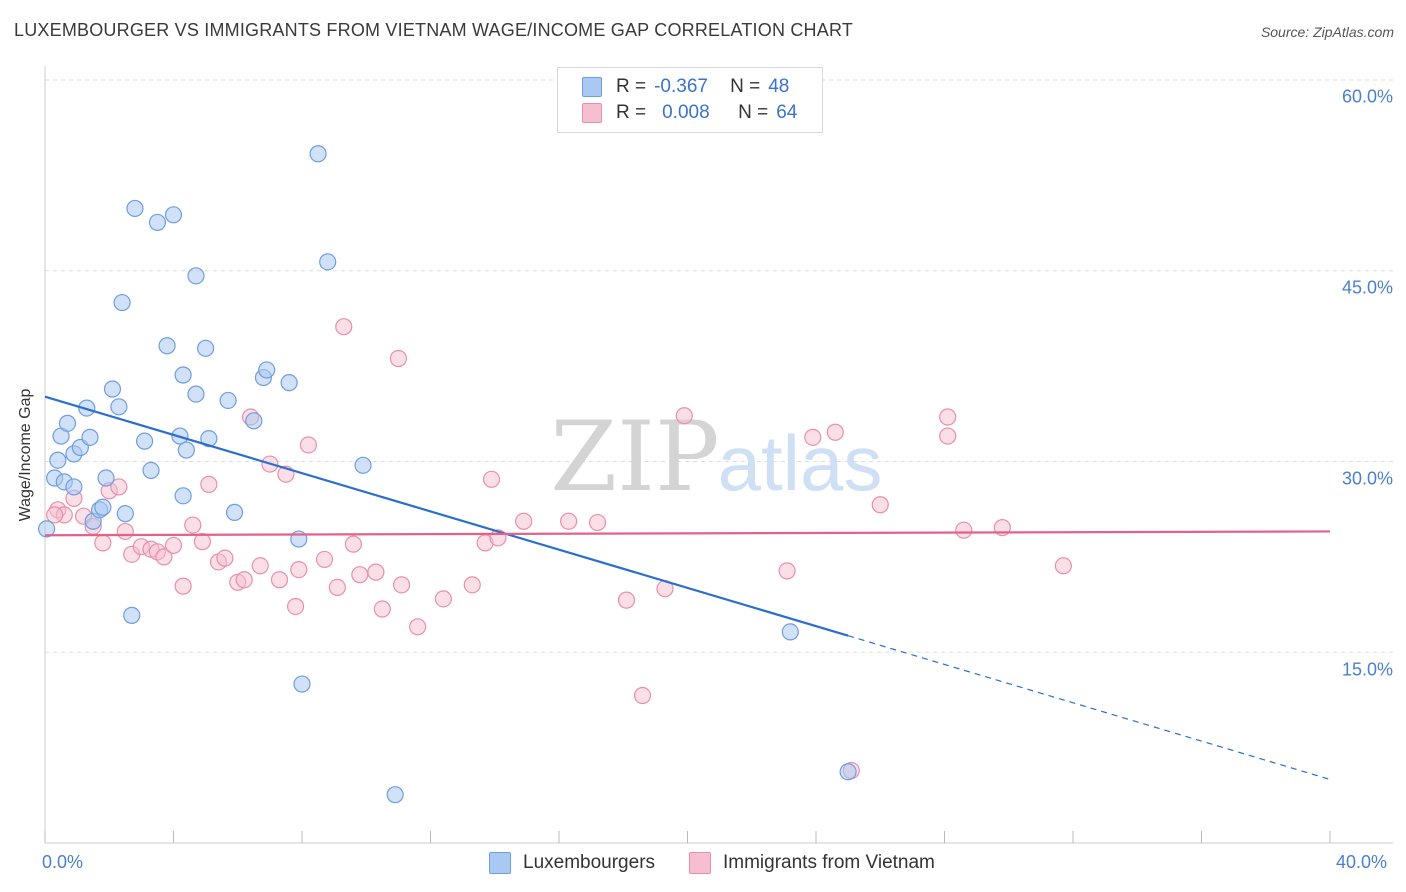 The image size is (1406, 892). What do you see at coordinates (690, 100) in the screenshot?
I see `legend: R = -0.367 N = 48 R = 0.008 N = 64` at bounding box center [690, 100].